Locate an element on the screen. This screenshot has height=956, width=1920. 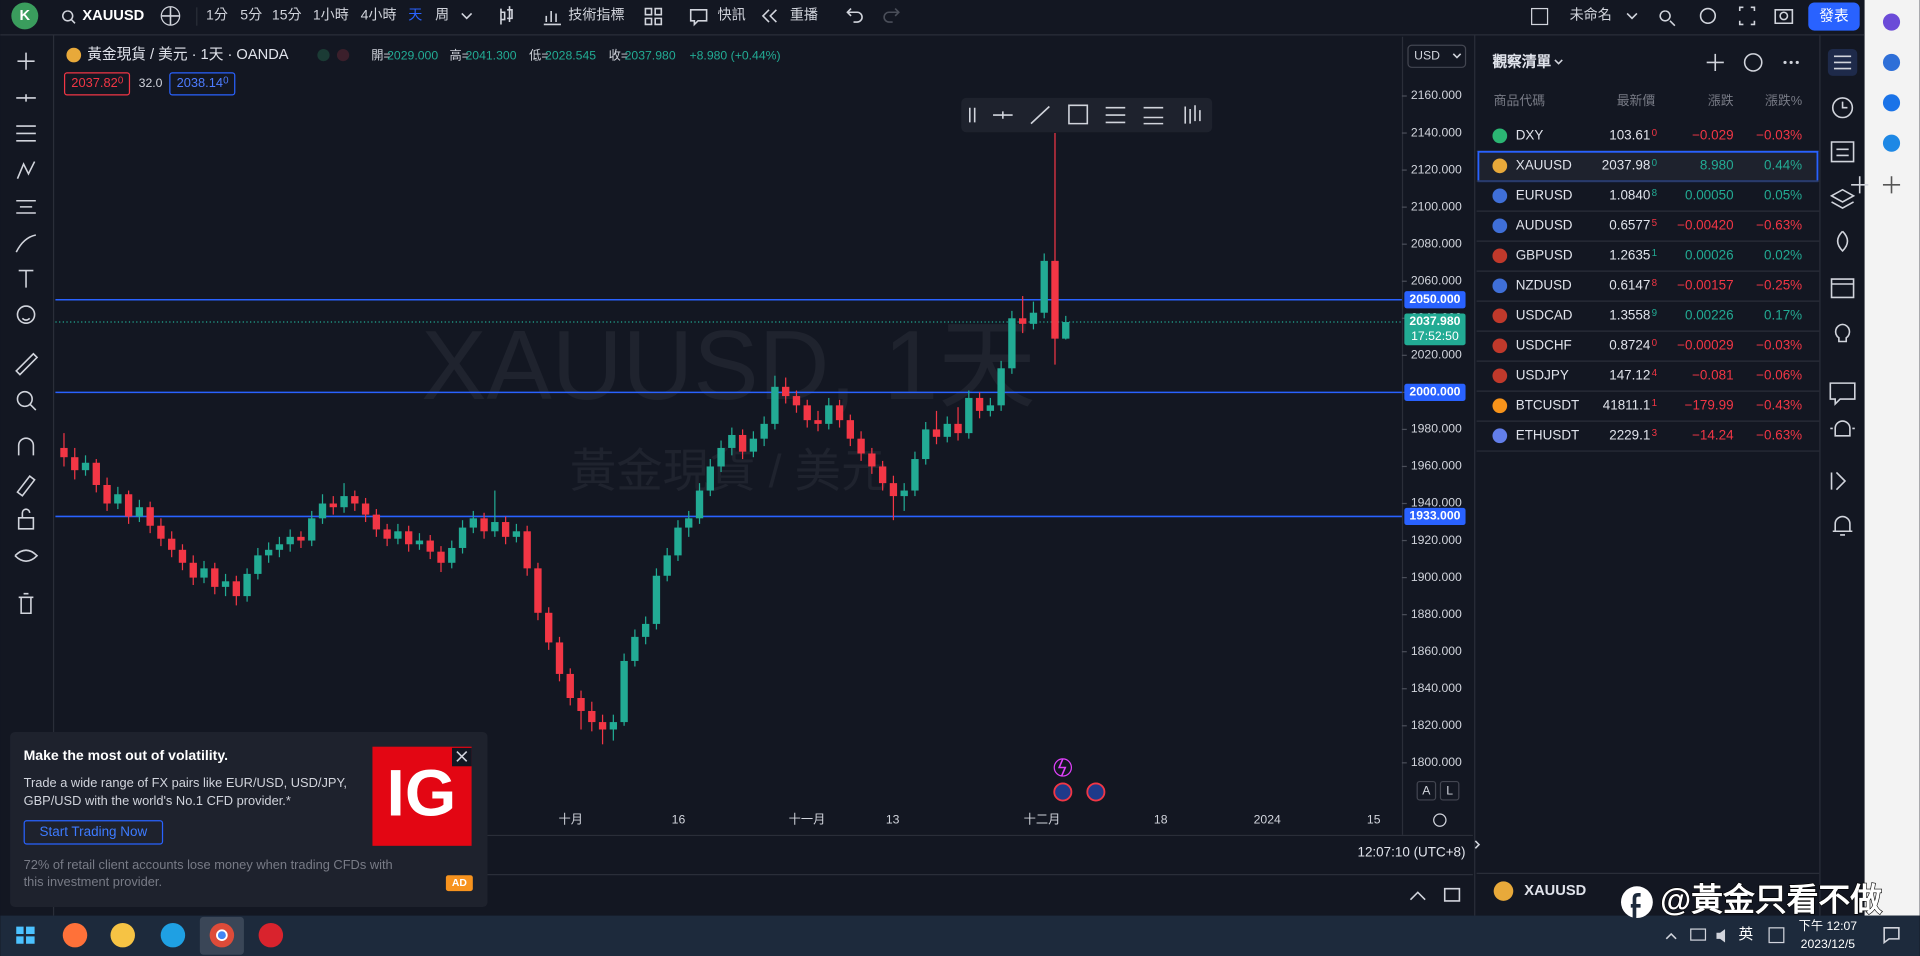
replay: 重播 is located at coordinates (804, 15).